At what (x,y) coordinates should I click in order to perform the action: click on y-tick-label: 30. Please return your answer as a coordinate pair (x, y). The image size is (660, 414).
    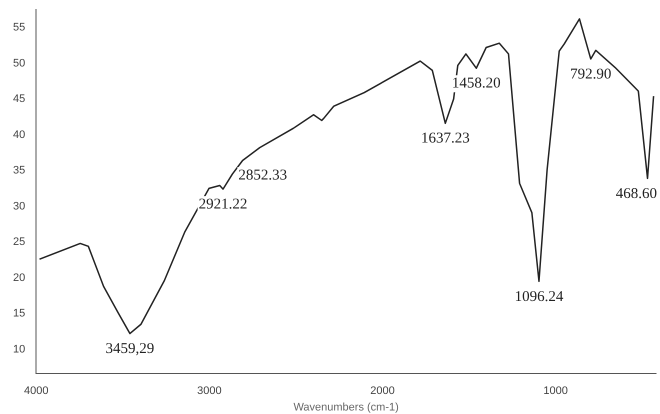
    Looking at the image, I should click on (19, 206).